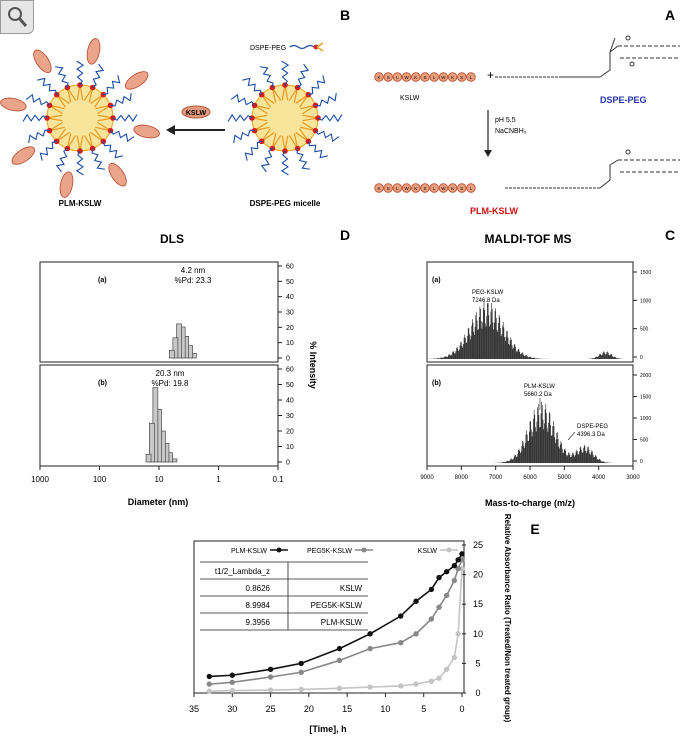  I want to click on peptide-residue-letter: W, so click(443, 77).